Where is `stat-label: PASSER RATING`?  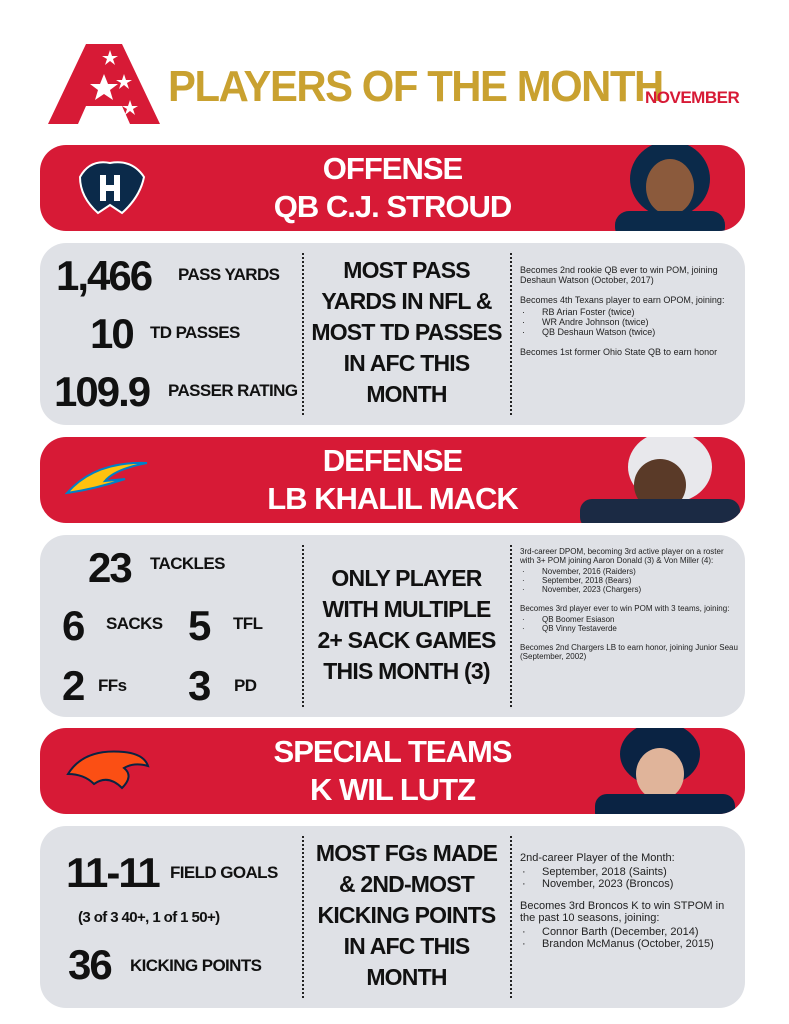 stat-label: PASSER RATING is located at coordinates (233, 390).